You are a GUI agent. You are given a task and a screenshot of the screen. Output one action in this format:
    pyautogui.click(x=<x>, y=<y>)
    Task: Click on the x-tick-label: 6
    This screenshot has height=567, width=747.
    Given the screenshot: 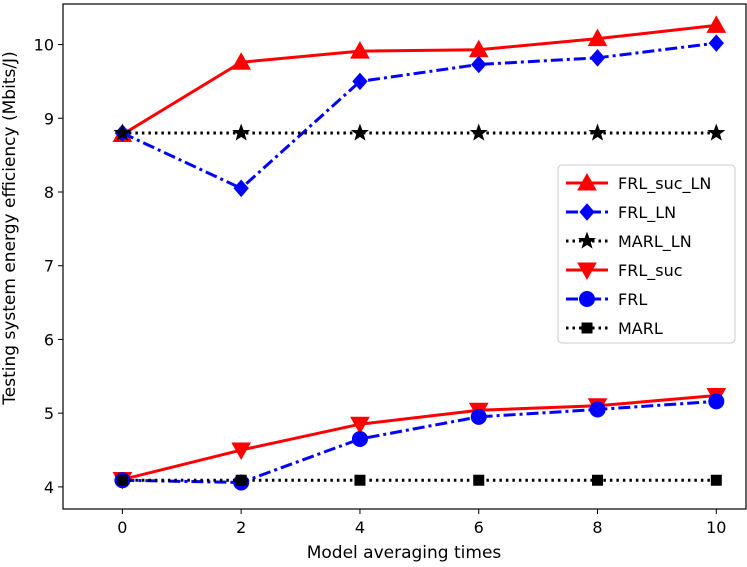 What is the action you would take?
    pyautogui.click(x=479, y=527)
    